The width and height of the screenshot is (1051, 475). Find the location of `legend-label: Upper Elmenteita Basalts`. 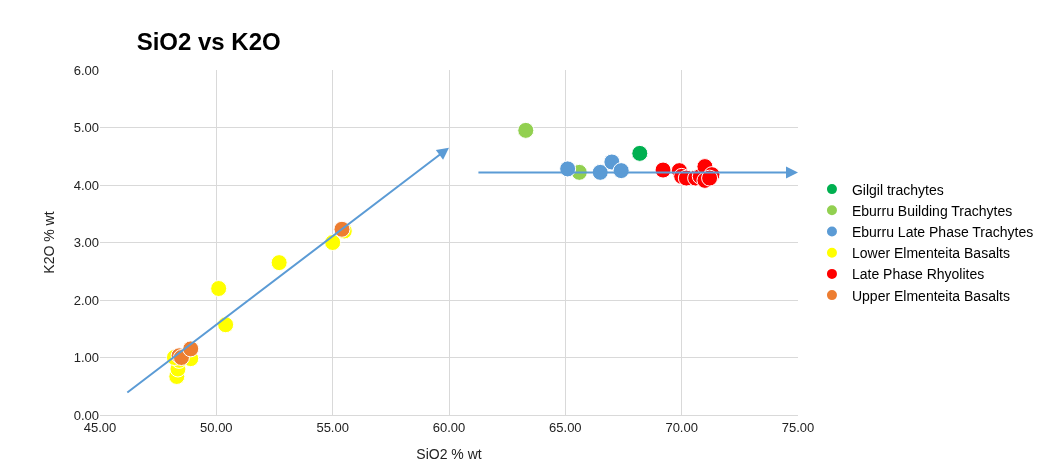

legend-label: Upper Elmenteita Basalts is located at coordinates (930, 295).